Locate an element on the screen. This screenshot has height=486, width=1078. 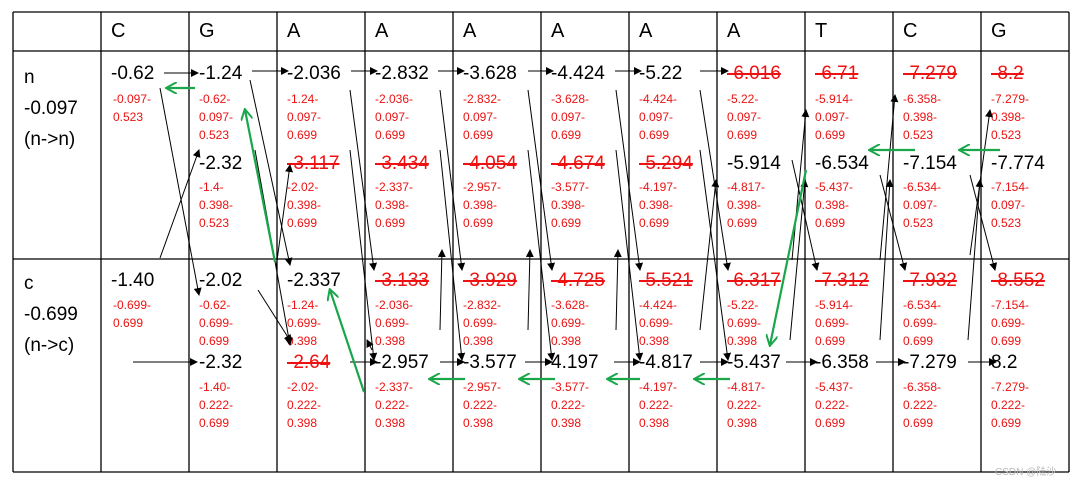
cell-value: -4.424 is located at coordinates (578, 73).